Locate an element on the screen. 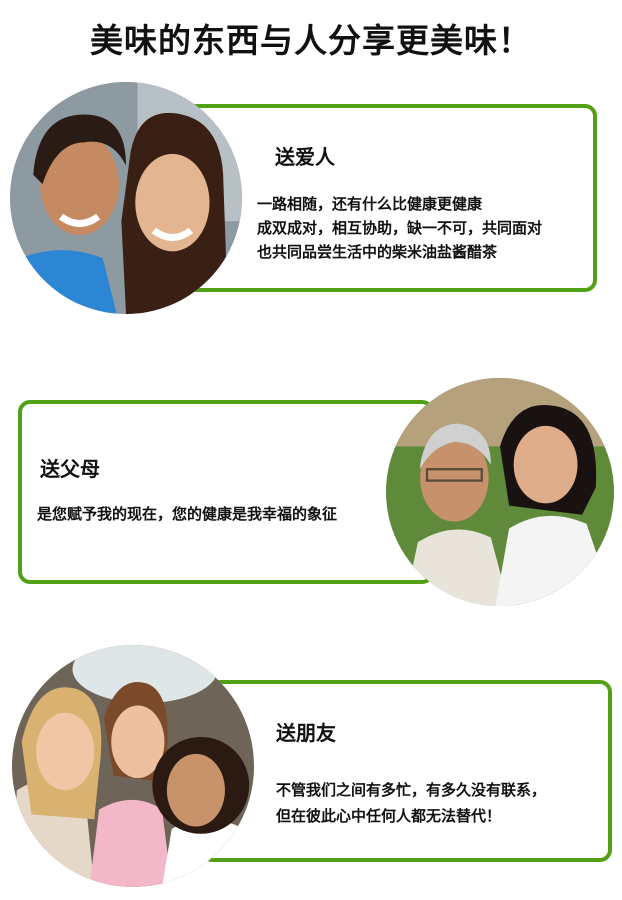 This screenshot has height=900, width=622. friends-photo is located at coordinates (133, 766).